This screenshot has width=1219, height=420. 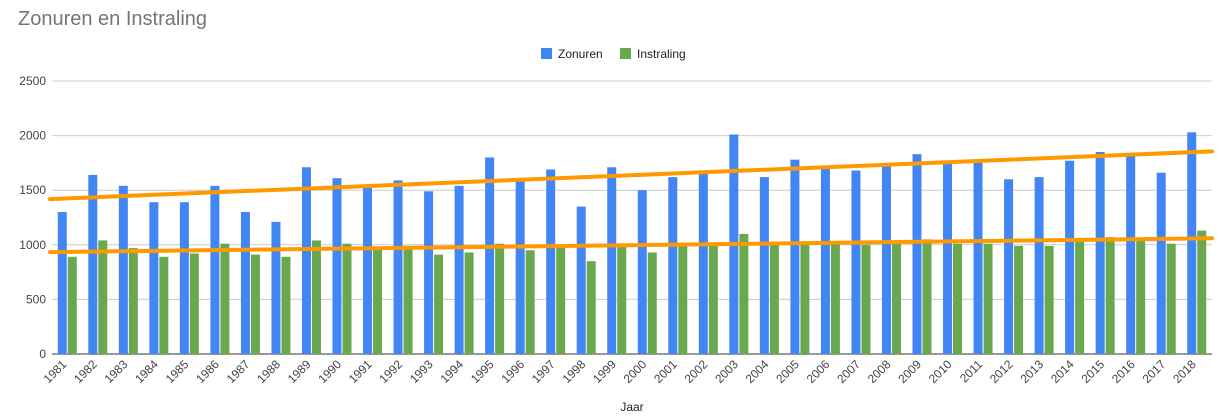 What do you see at coordinates (1001, 371) in the screenshot?
I see `x-tick-label: 2012` at bounding box center [1001, 371].